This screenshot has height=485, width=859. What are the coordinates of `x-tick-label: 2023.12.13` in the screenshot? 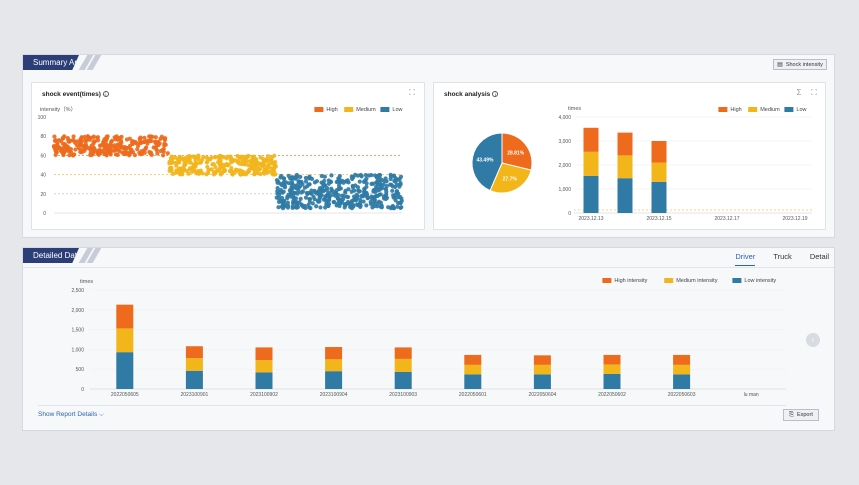 It's located at (590, 219).